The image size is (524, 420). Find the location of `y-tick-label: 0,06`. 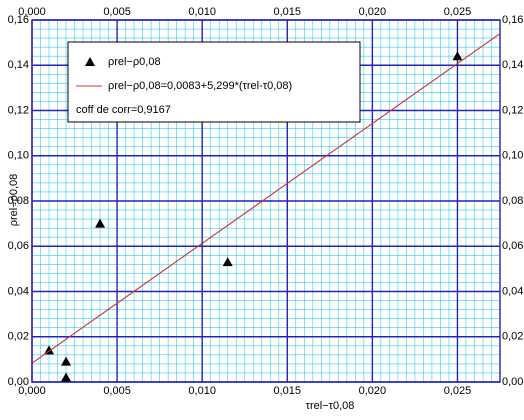

y-tick-label: 0,06 is located at coordinates (18, 246).